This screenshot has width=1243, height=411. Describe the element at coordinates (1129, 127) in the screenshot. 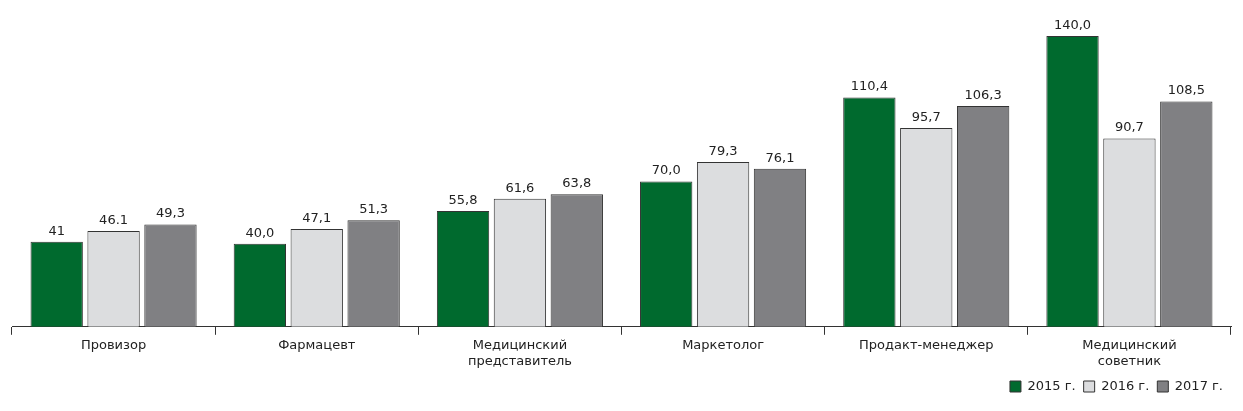

I see `data-label: 90,7` at that location.